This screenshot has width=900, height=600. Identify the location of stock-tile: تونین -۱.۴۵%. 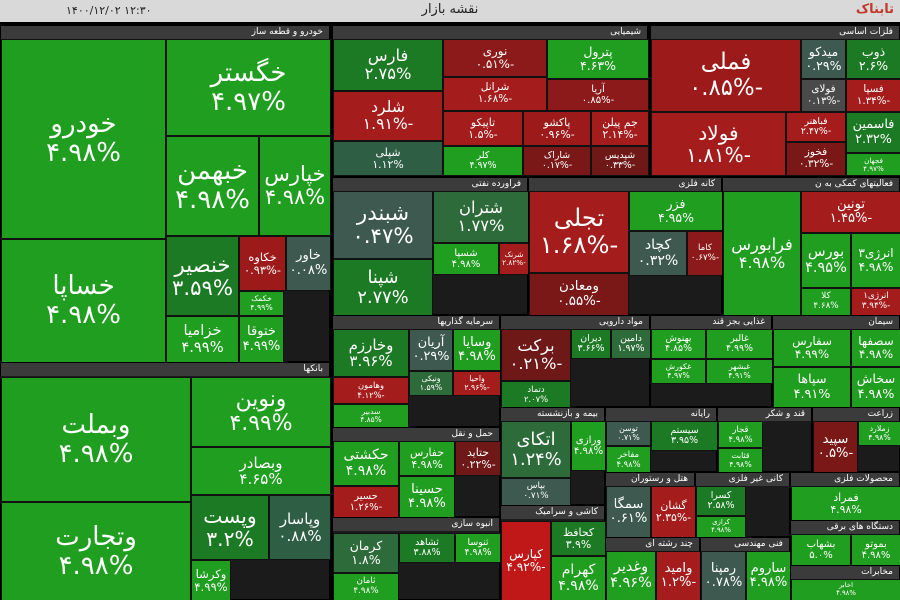
(850, 212).